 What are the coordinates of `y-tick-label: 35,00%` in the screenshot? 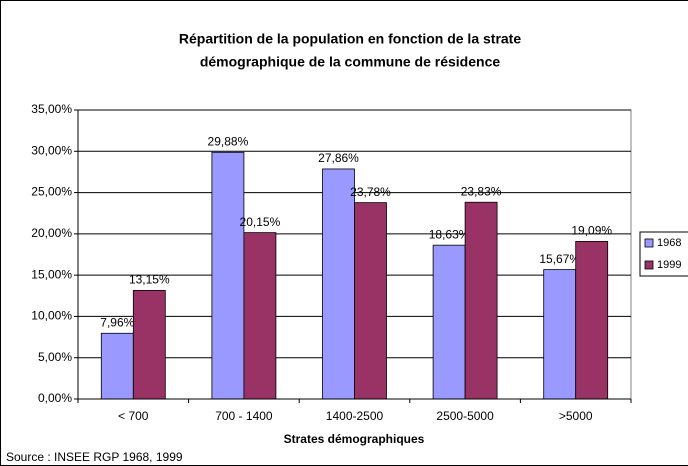 It's located at (51, 109).